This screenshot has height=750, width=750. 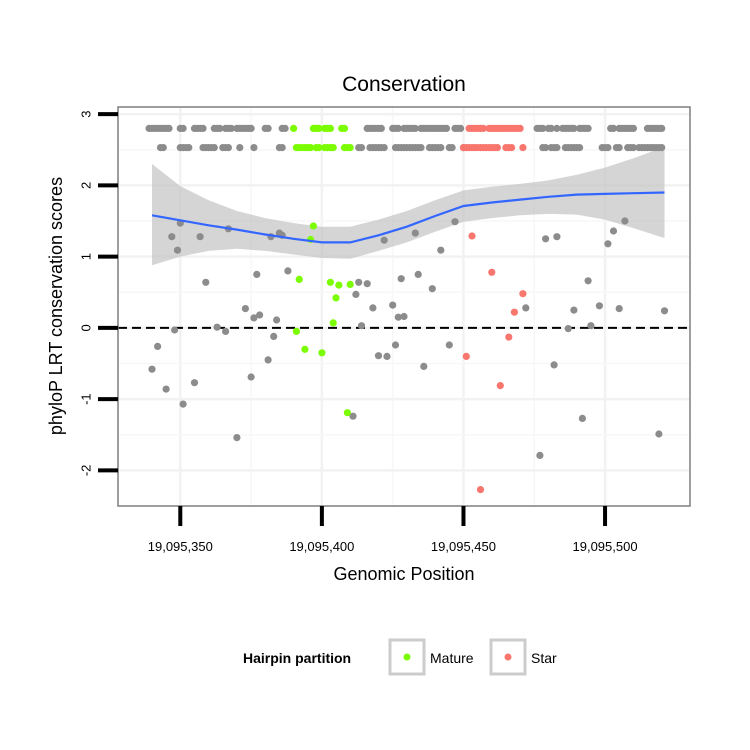 I want to click on y-axis-title: phyloP LRT conservation scores, so click(x=56, y=306).